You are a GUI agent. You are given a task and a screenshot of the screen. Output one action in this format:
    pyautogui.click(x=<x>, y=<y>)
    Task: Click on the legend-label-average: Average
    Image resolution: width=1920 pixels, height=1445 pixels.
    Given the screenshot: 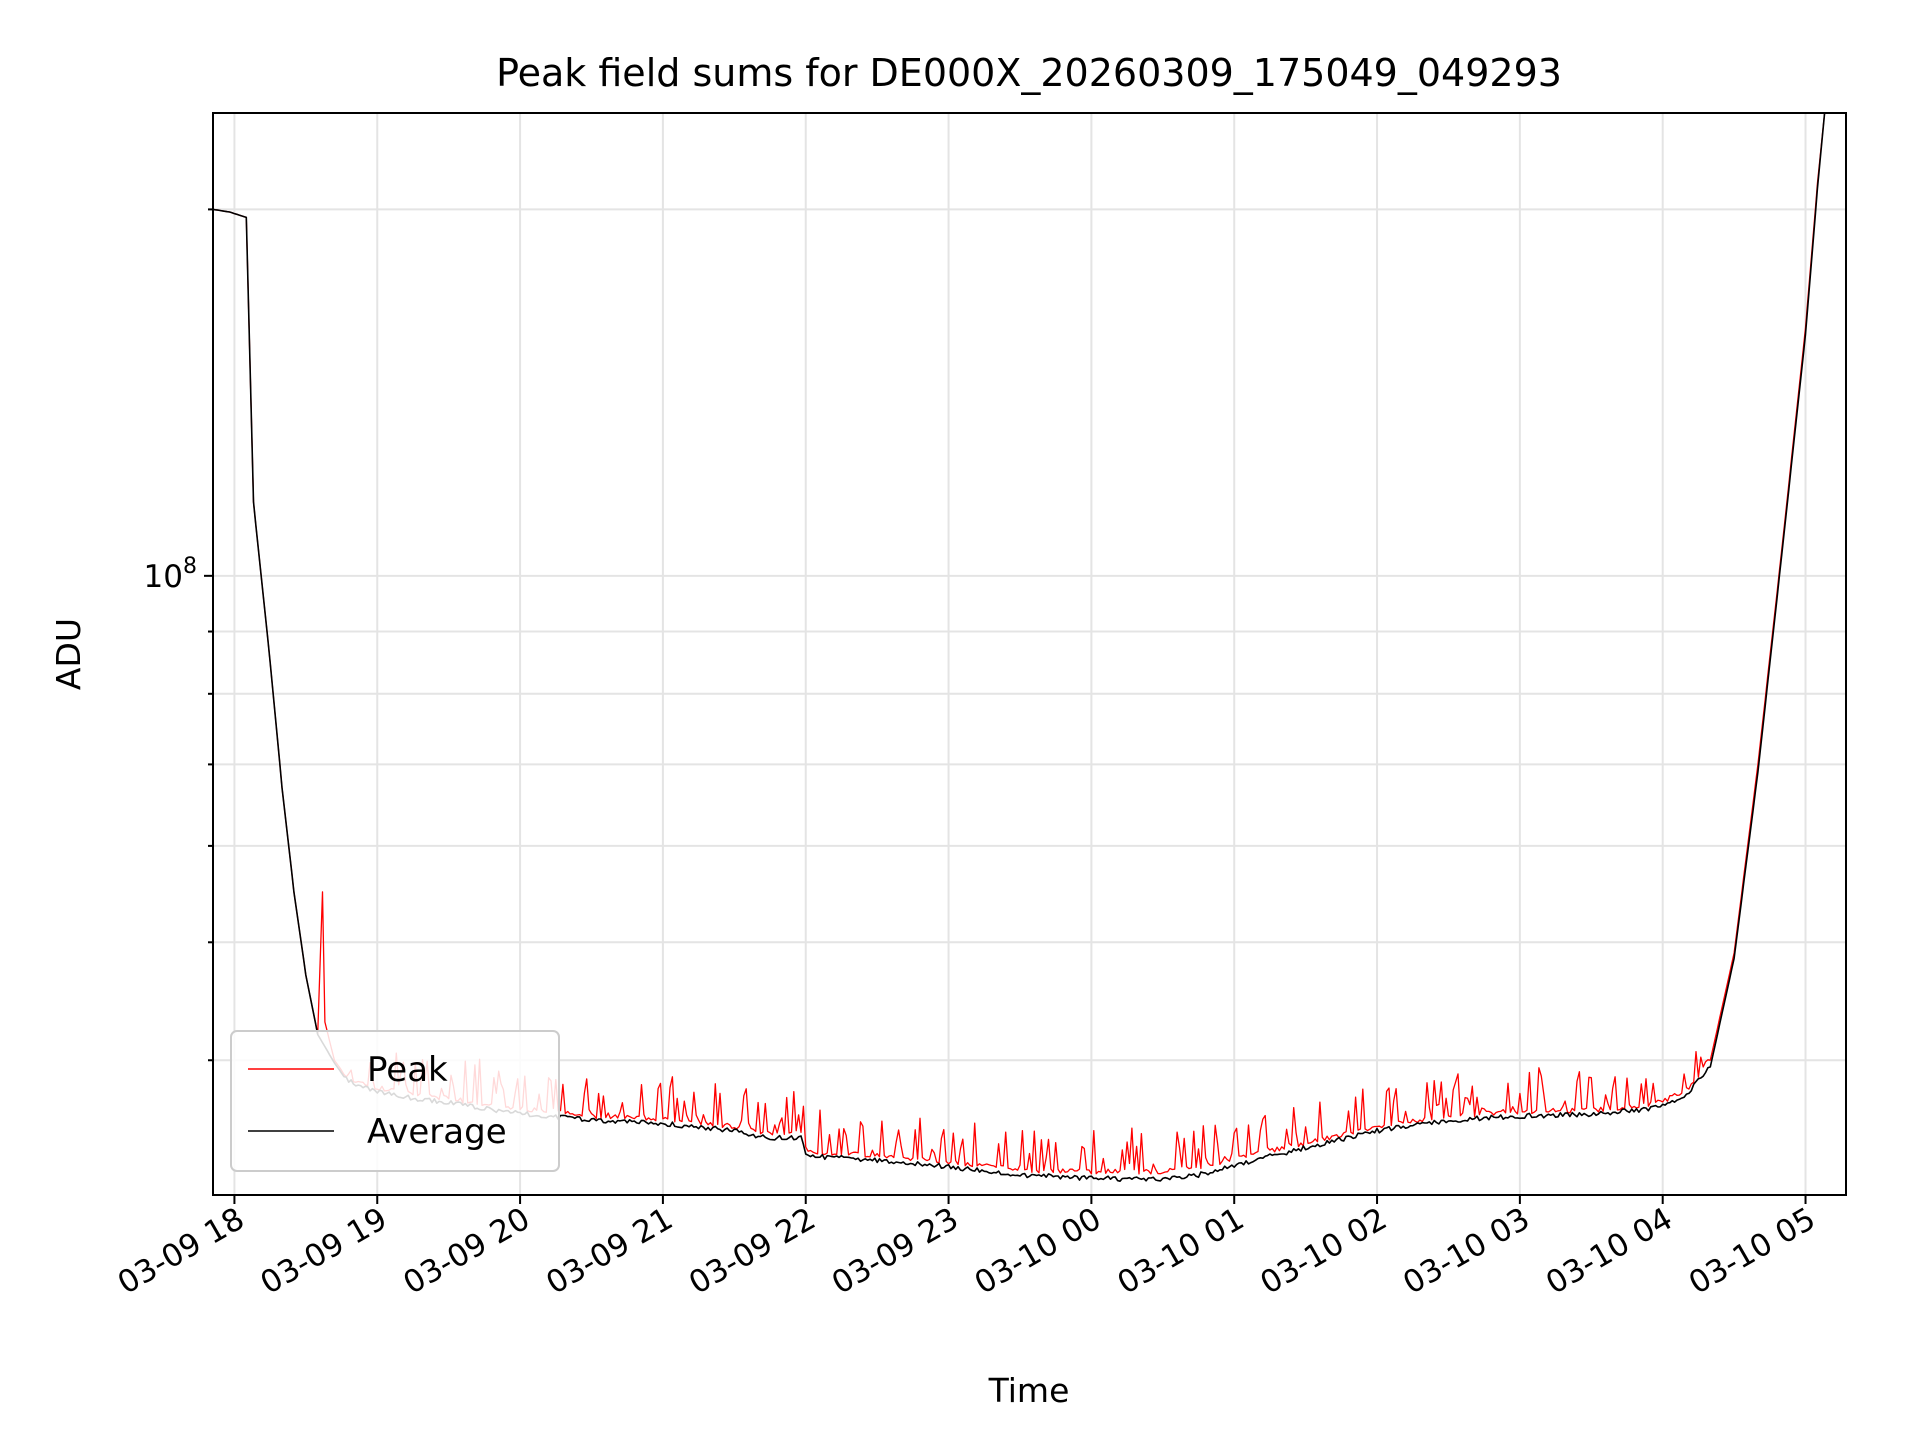 What is the action you would take?
    pyautogui.click(x=437, y=1132)
    